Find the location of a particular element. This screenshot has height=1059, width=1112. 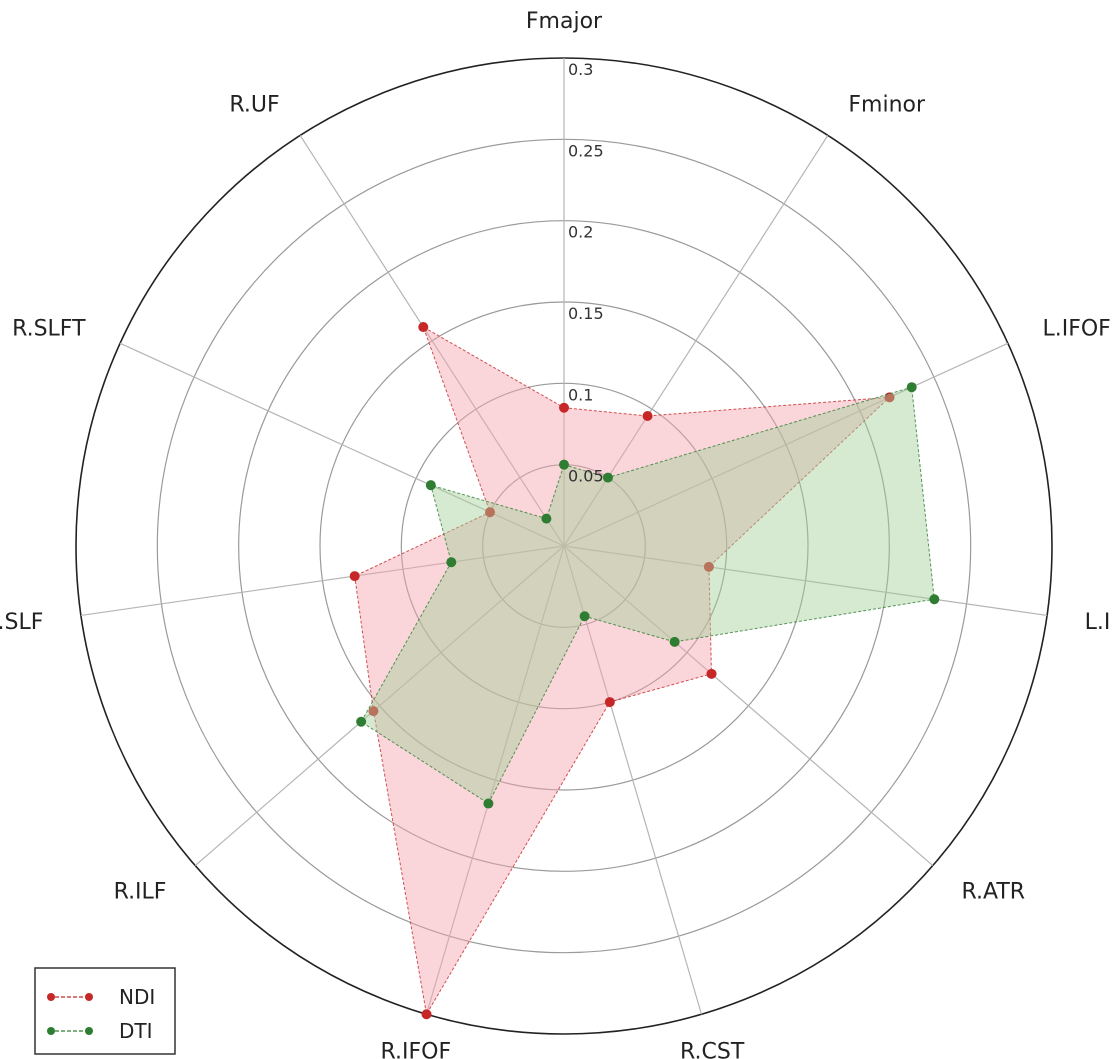

legend-dti-label: DTI is located at coordinates (136, 1031).